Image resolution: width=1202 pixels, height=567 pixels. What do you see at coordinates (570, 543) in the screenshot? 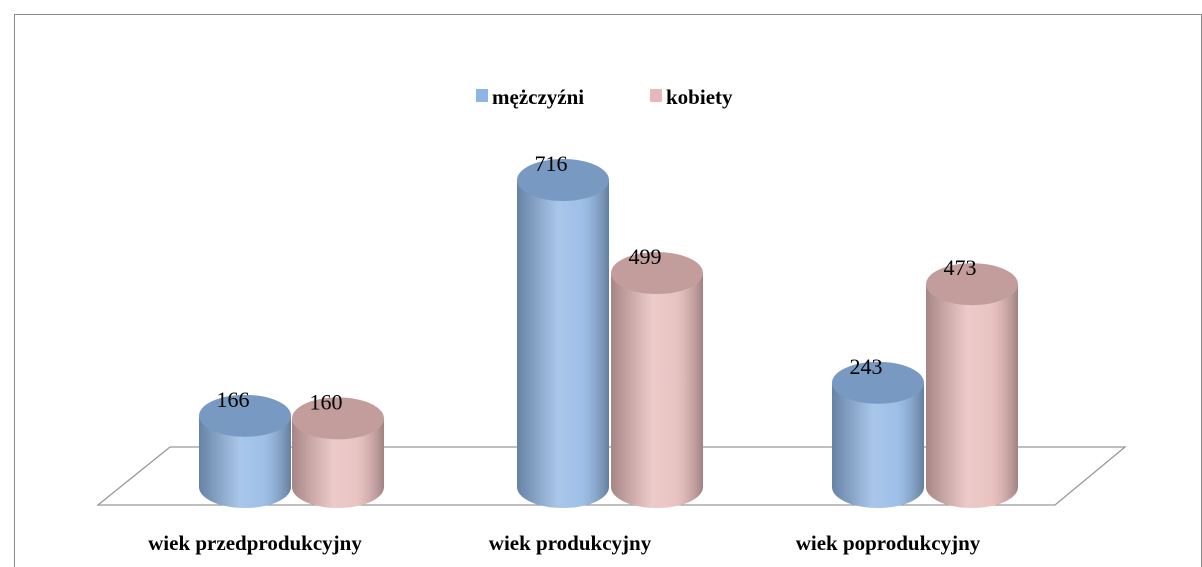
I see `x-tick-label: wiek produkcyjny` at bounding box center [570, 543].